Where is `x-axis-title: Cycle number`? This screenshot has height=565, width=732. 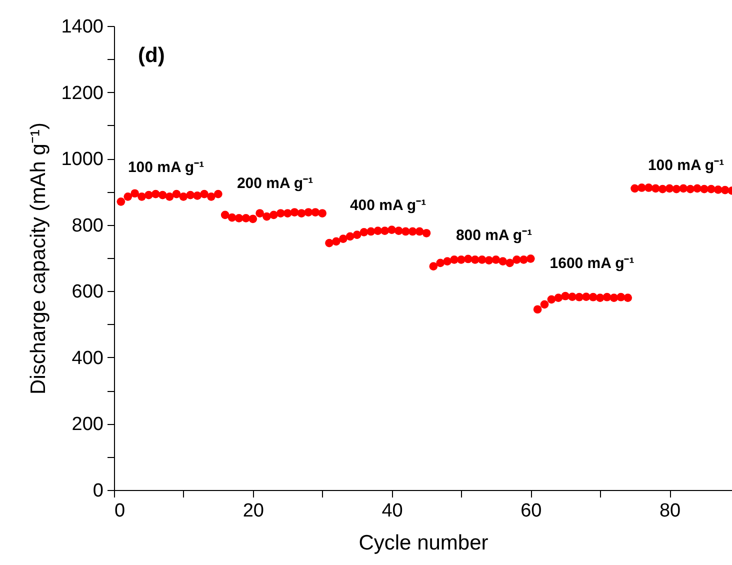 x-axis-title: Cycle number is located at coordinates (423, 543).